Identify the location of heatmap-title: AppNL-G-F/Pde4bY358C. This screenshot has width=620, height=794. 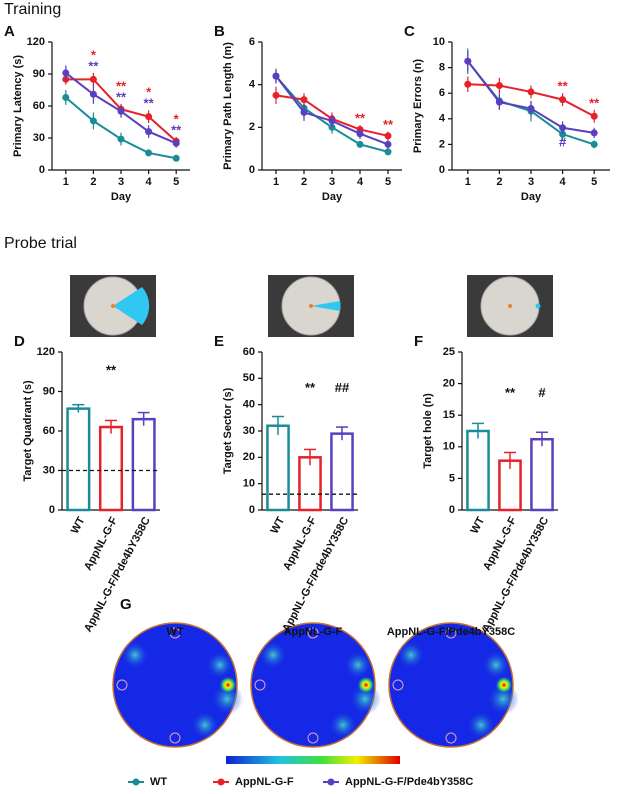
(451, 632).